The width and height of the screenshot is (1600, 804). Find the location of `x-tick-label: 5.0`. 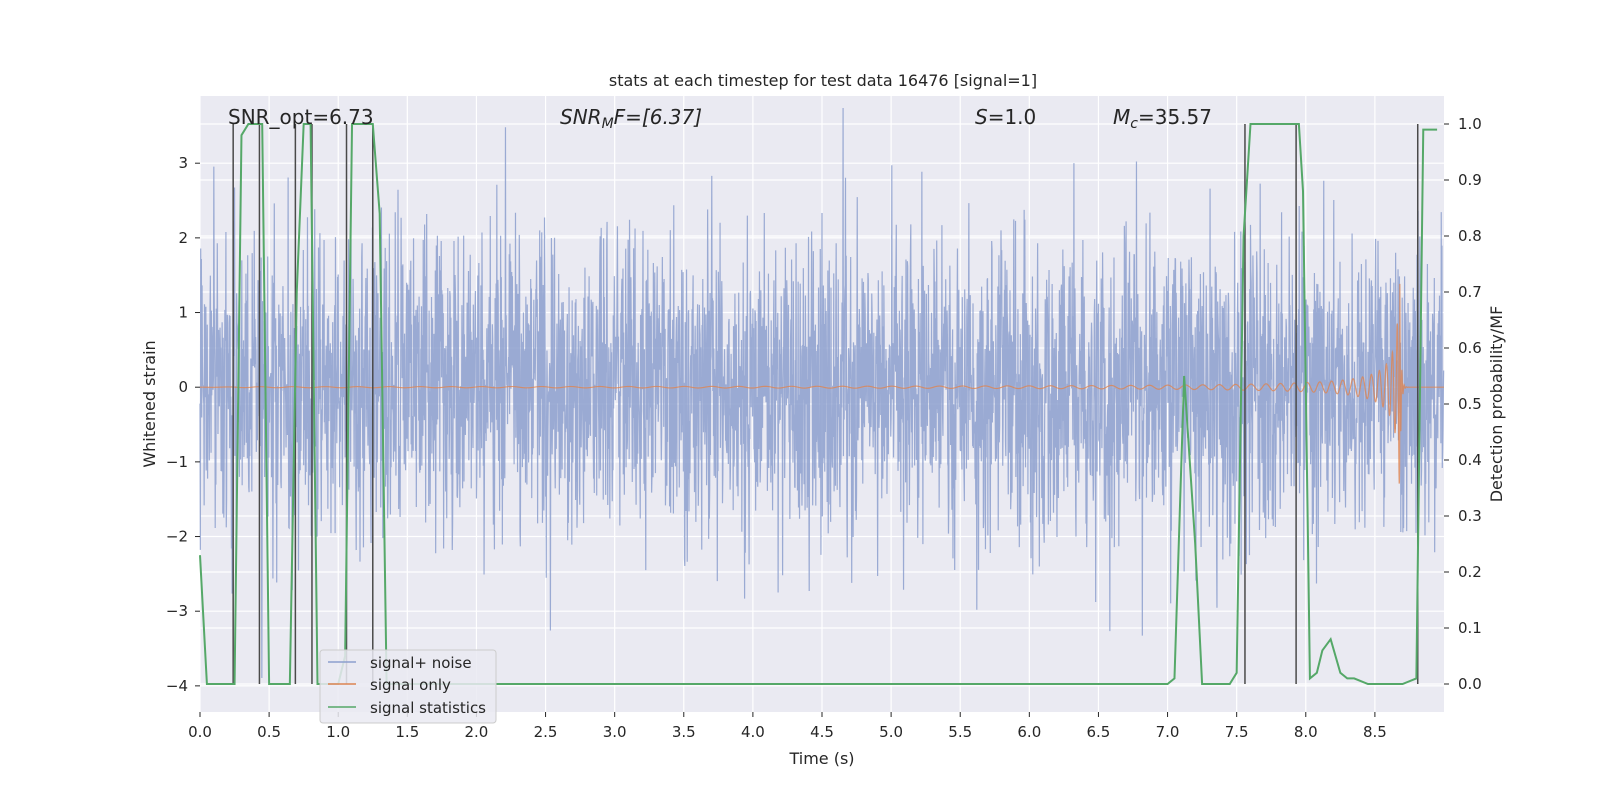

x-tick-label: 5.0 is located at coordinates (891, 732).